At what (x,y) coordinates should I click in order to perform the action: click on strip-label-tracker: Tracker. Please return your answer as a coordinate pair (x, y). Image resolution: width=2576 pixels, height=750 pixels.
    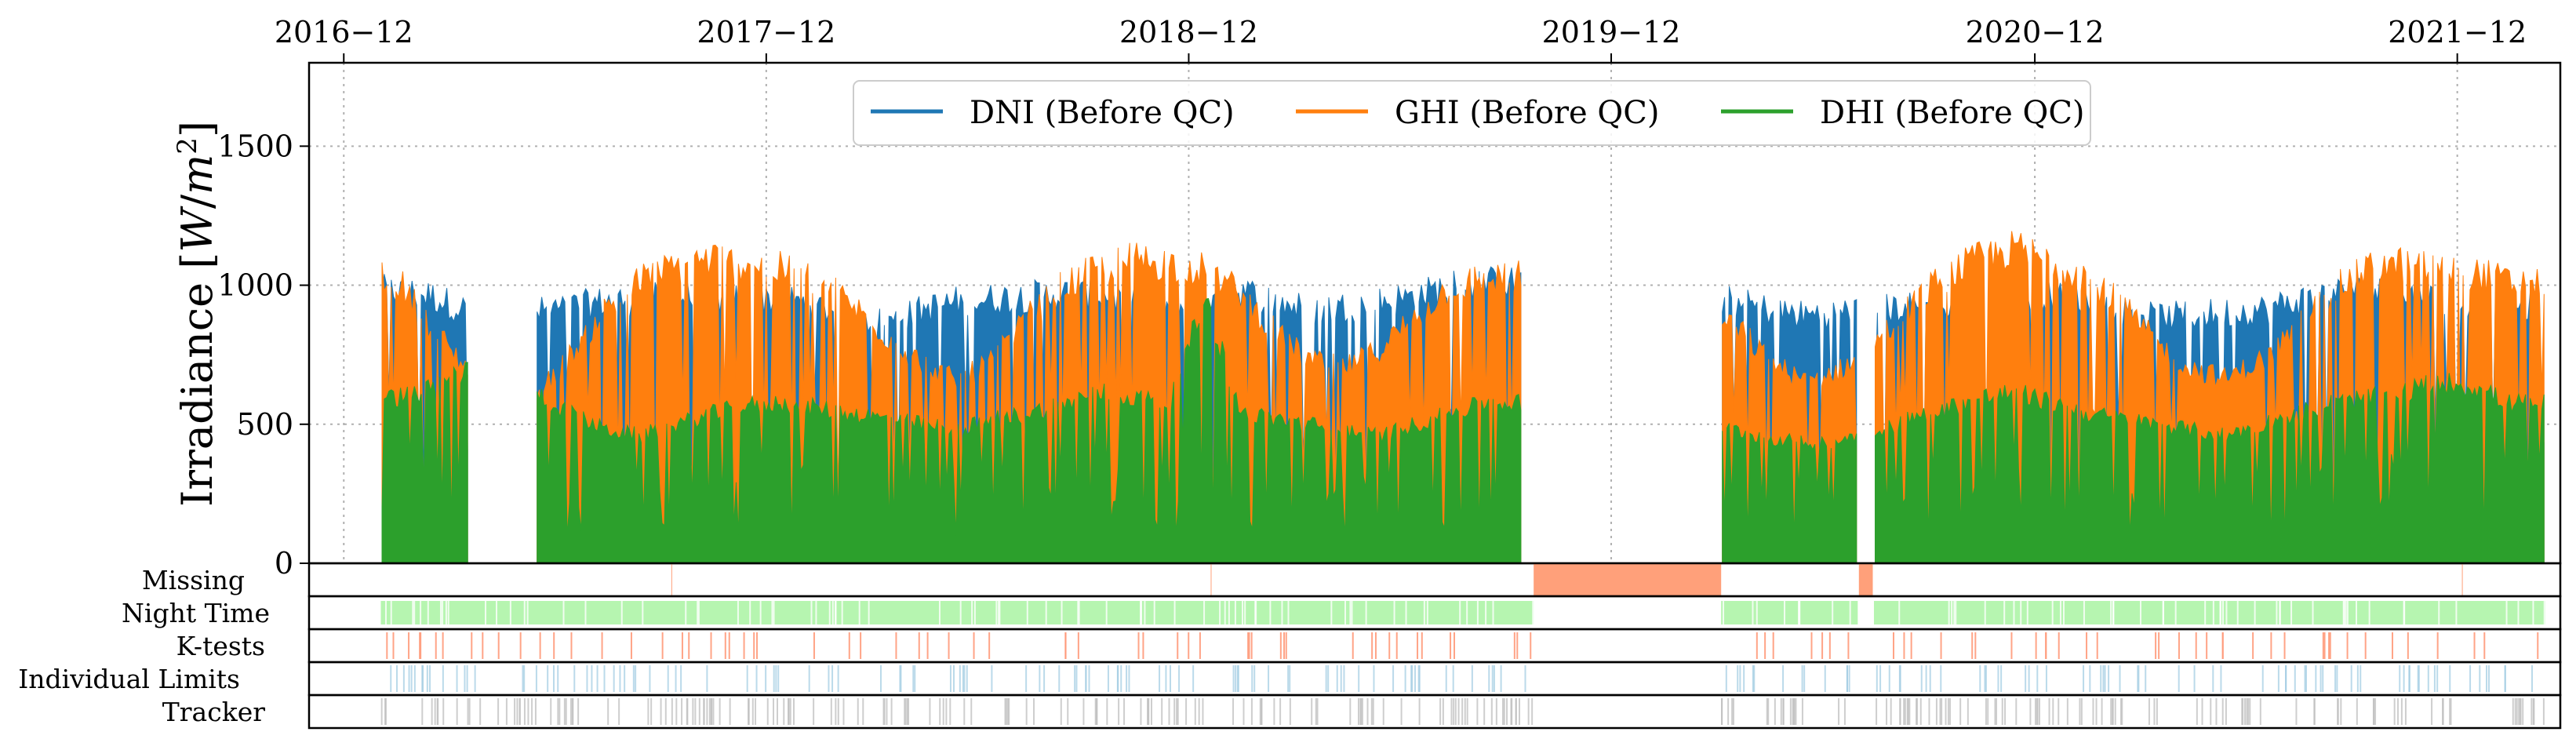
    Looking at the image, I should click on (213, 712).